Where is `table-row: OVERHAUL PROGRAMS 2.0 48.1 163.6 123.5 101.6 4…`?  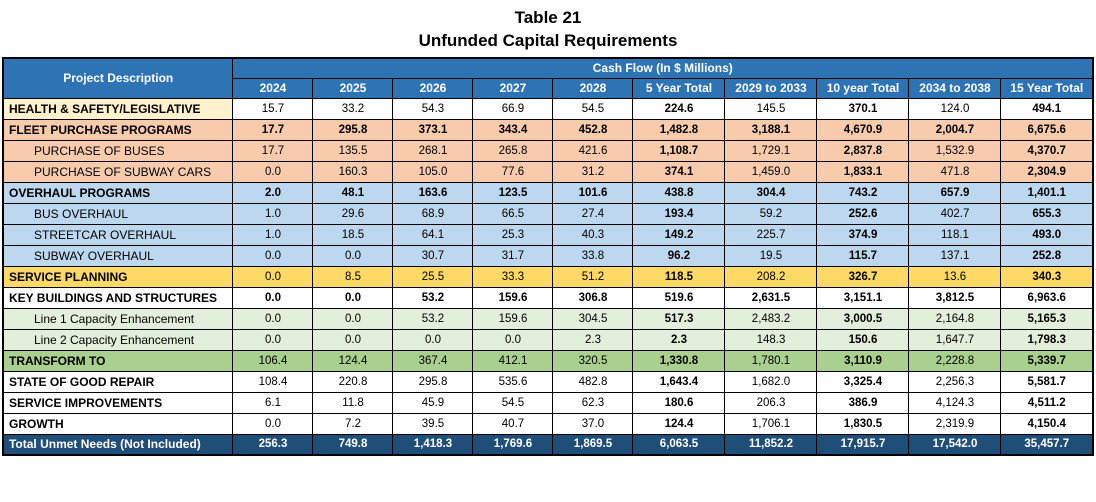 table-row: OVERHAUL PROGRAMS 2.0 48.1 163.6 123.5 101.6 4… is located at coordinates (548, 192).